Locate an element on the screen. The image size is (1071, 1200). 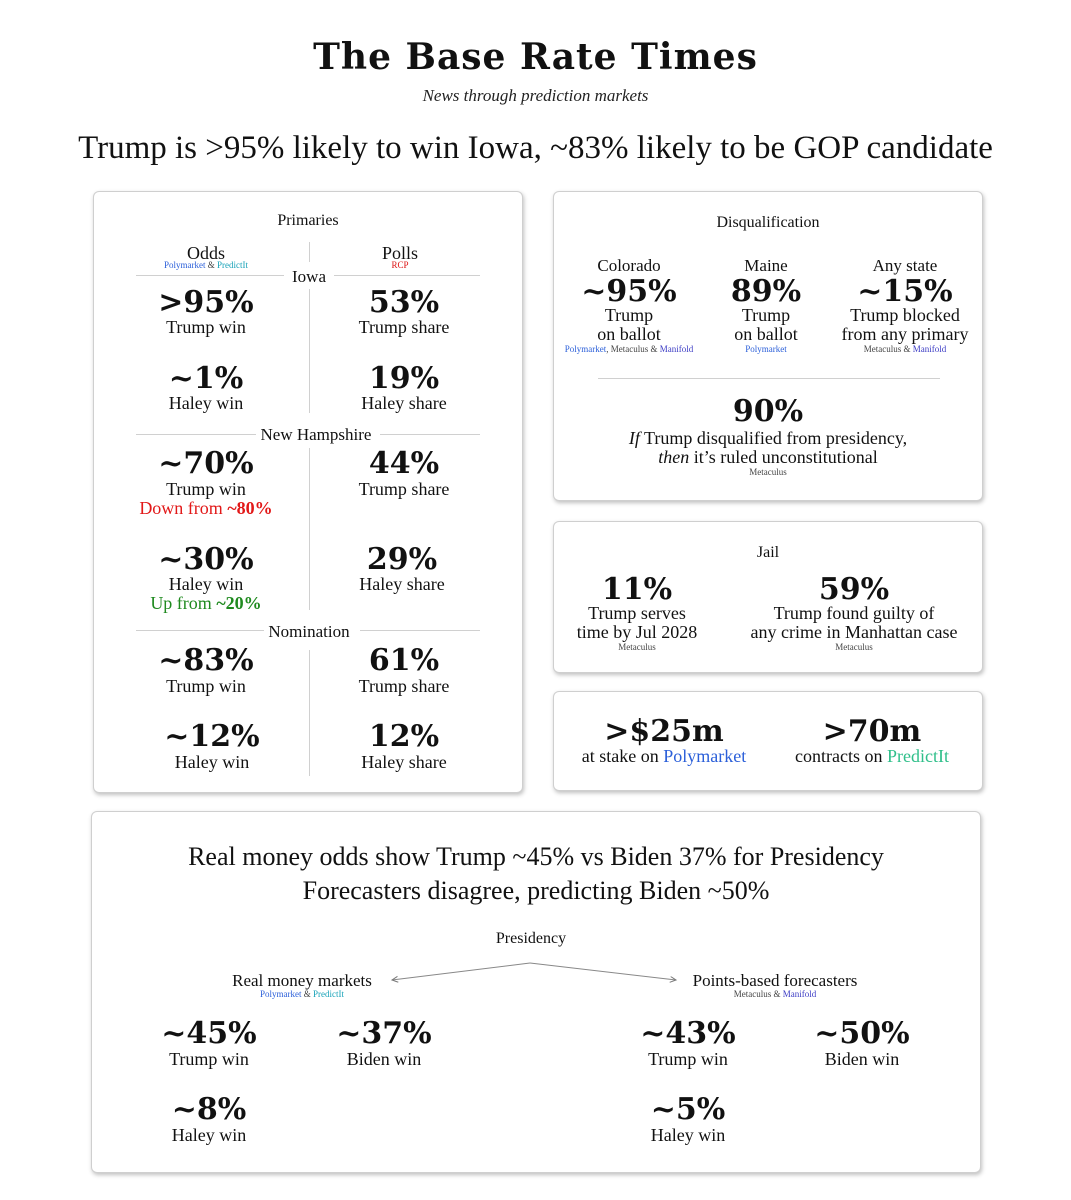
court-if: If is located at coordinates (634, 438).